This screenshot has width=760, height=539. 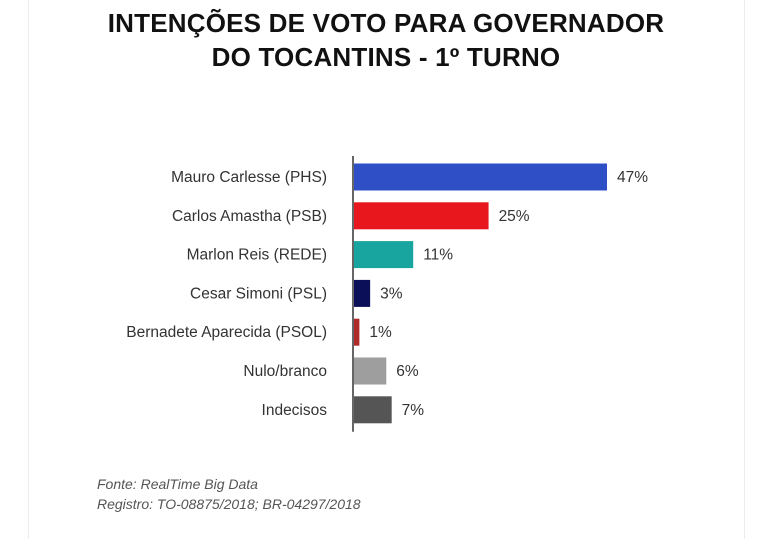 What do you see at coordinates (229, 504) in the screenshot?
I see `registry-note: Registro: TO-08875/2018; BR-04297/2018` at bounding box center [229, 504].